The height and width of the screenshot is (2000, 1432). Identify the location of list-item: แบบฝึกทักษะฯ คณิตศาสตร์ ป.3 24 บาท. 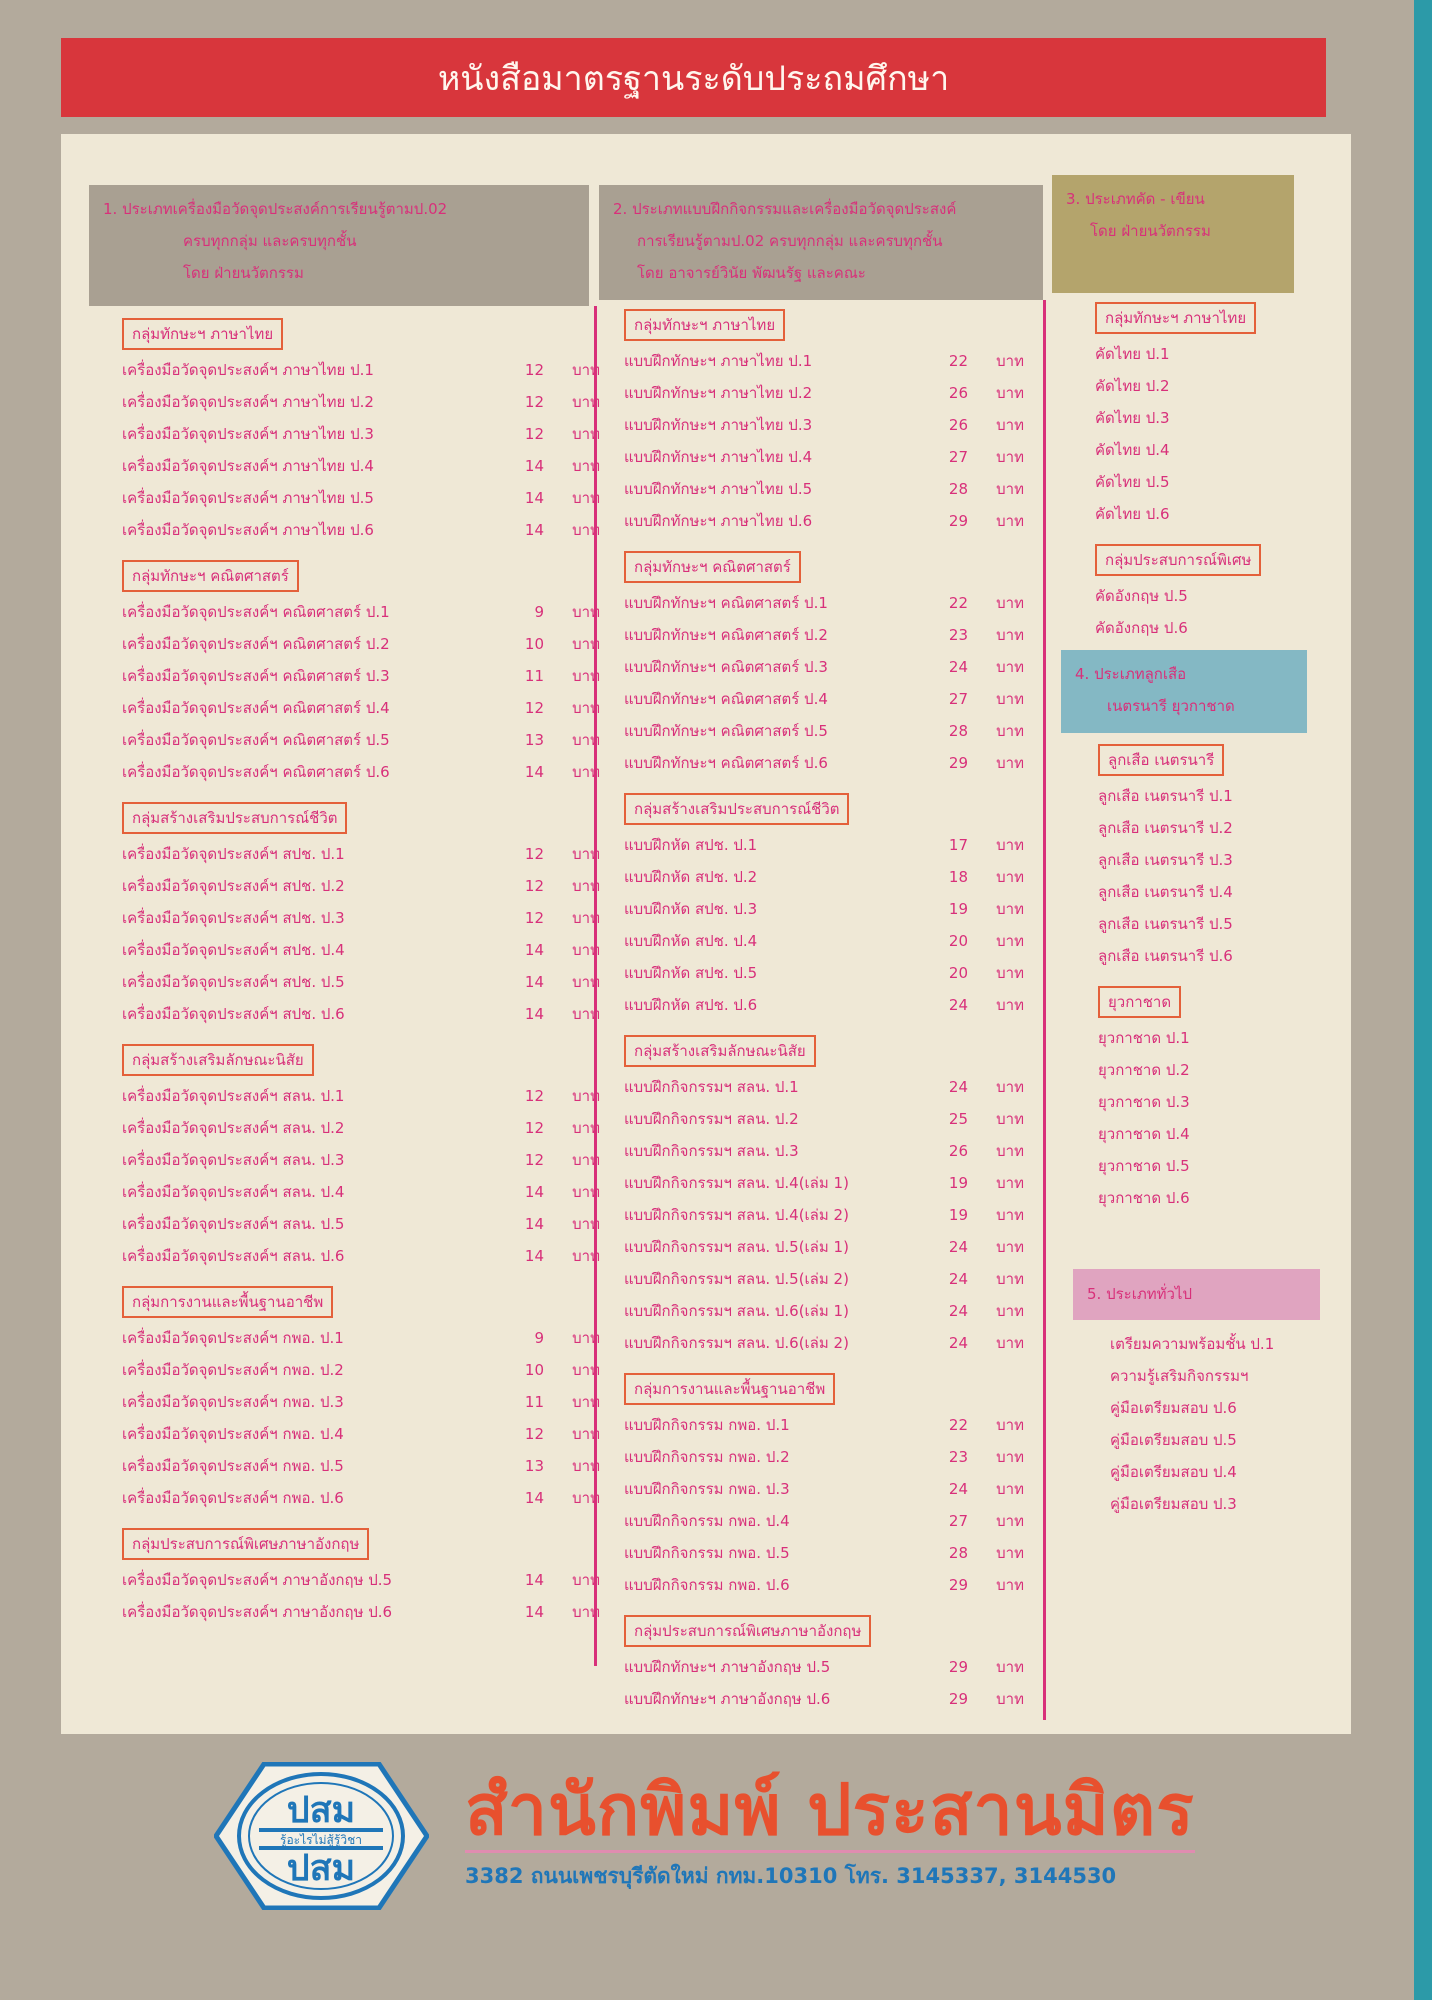
(824, 667).